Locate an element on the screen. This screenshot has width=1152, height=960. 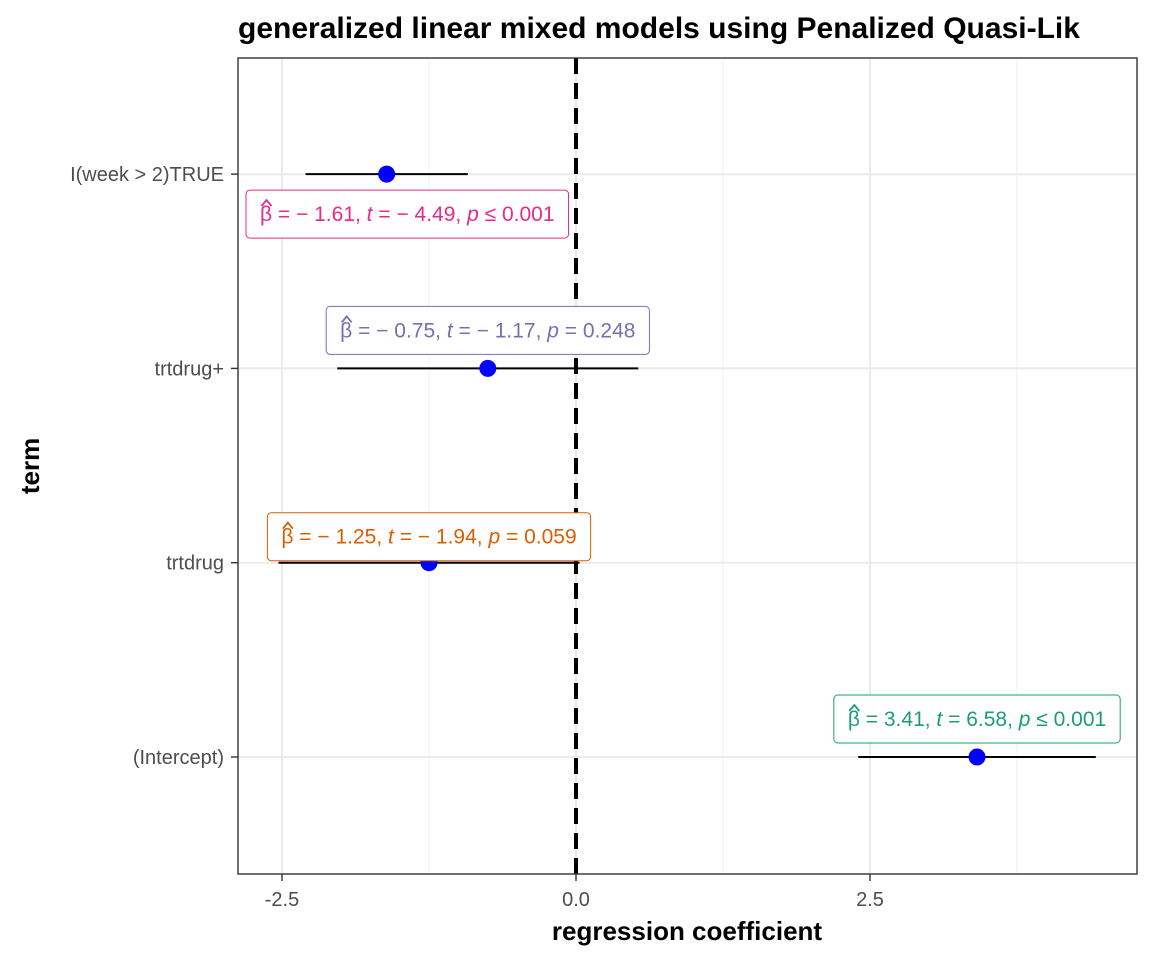
p-value: = 0.059 is located at coordinates (538, 537).